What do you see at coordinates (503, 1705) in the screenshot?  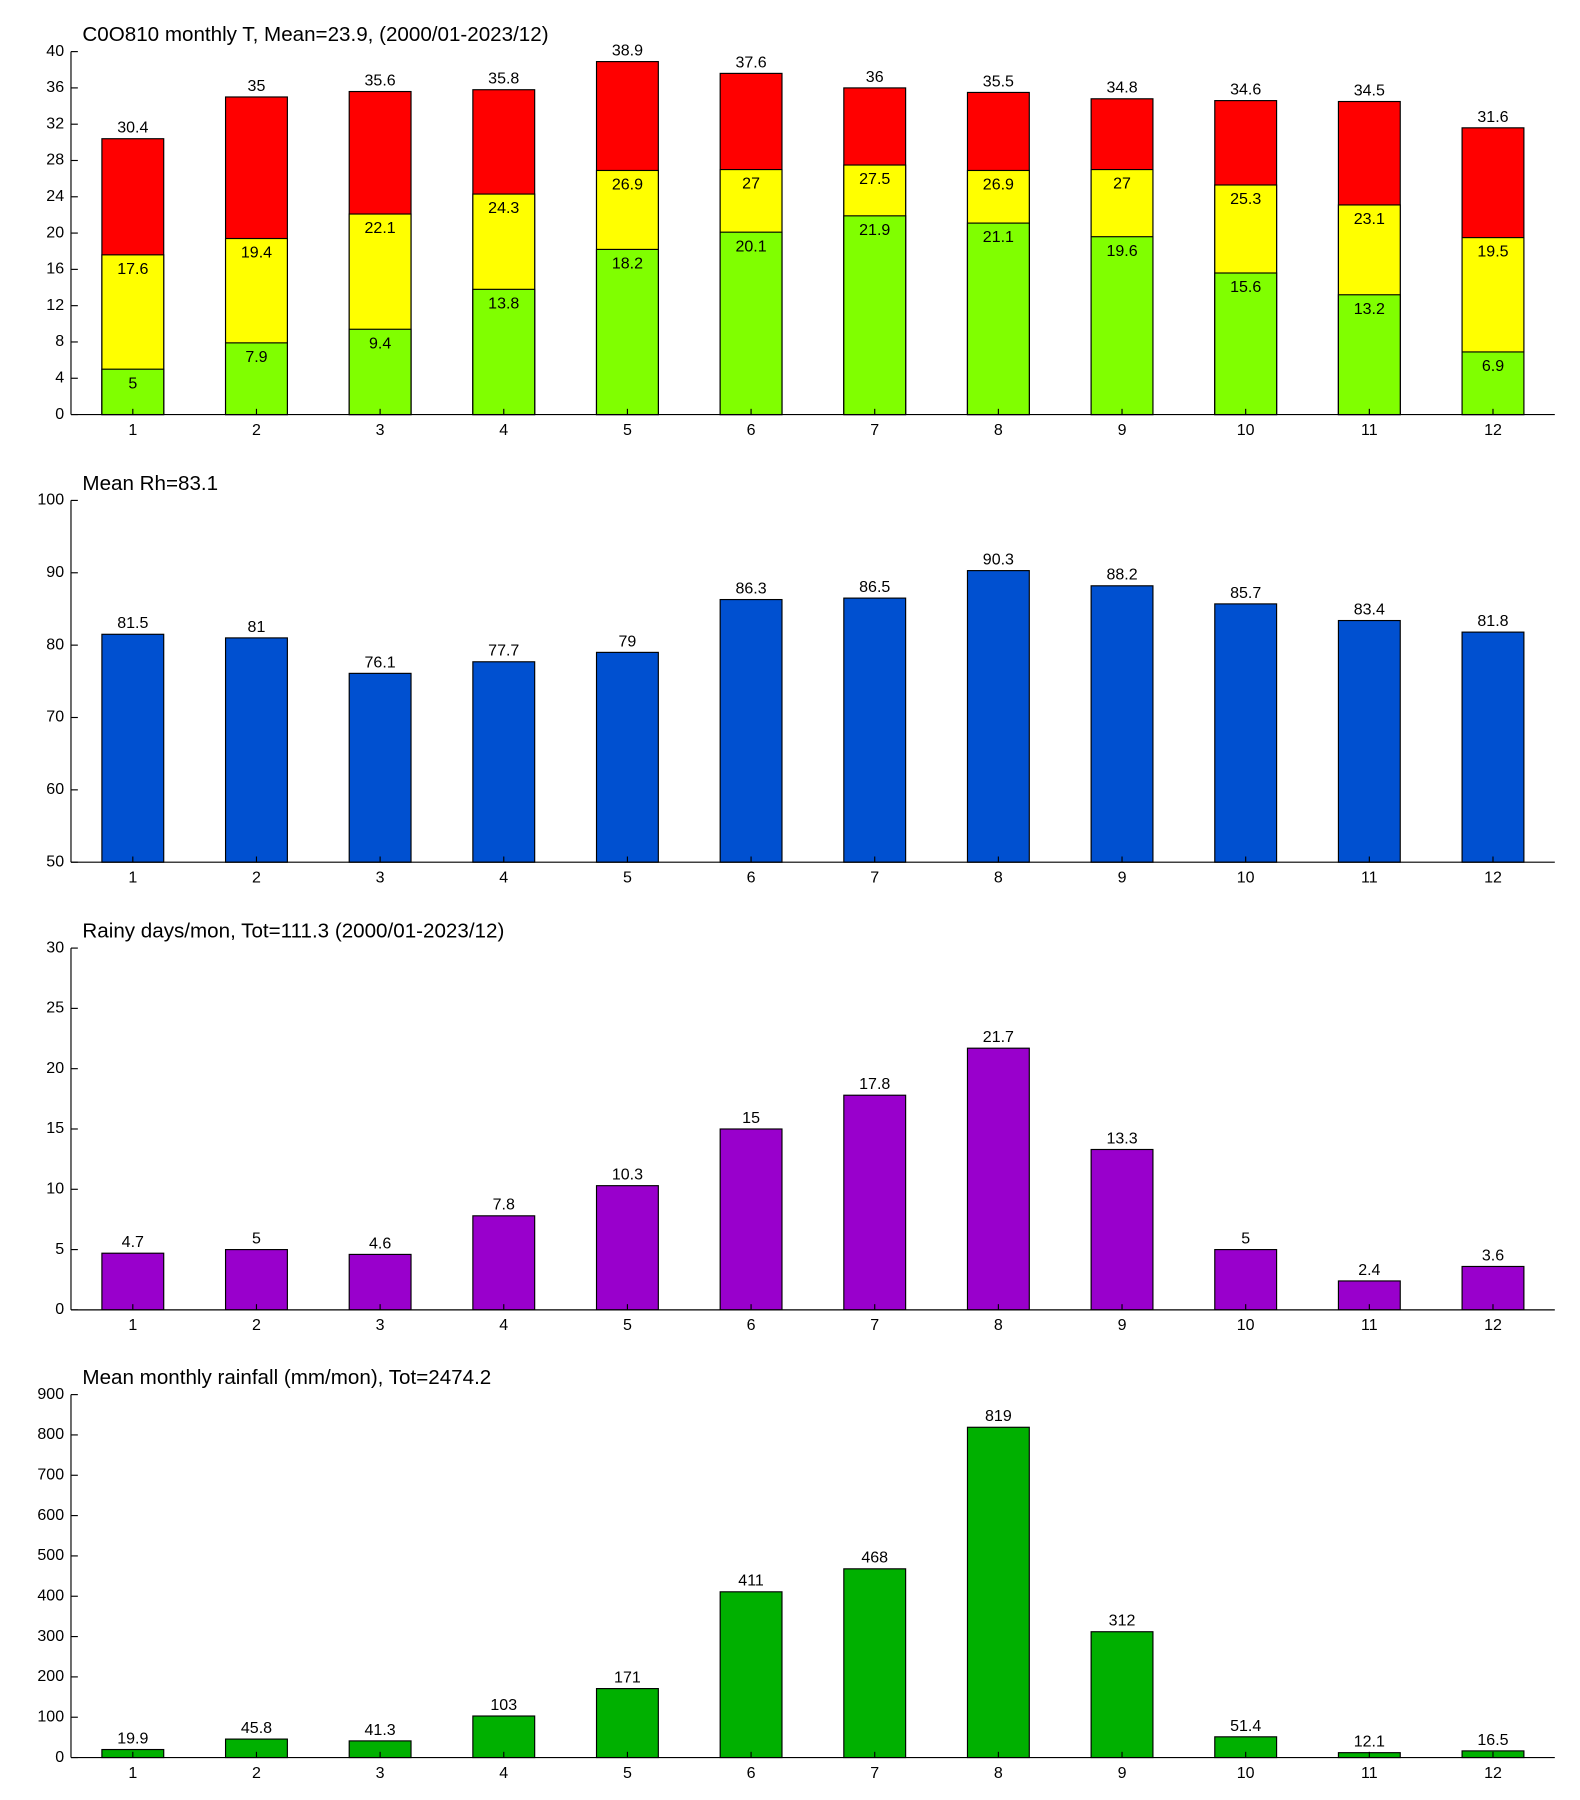 I see `value-label: 103` at bounding box center [503, 1705].